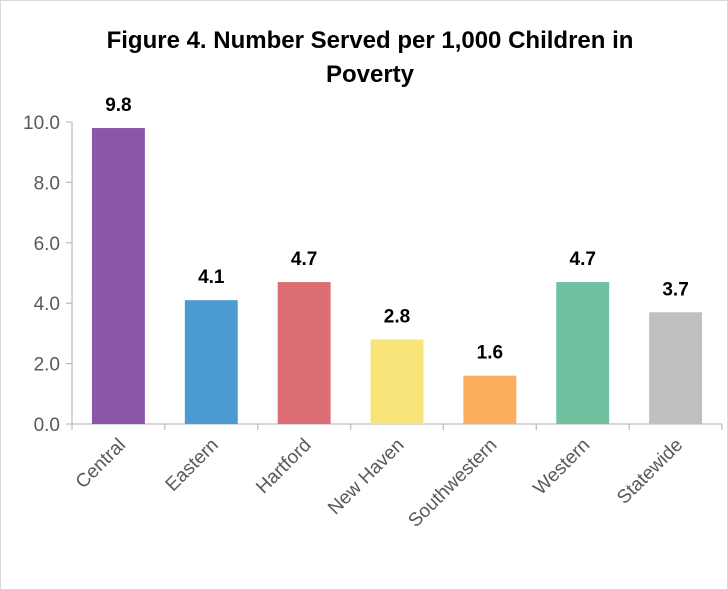  I want to click on y-tick-label: 6.0, so click(47, 244).